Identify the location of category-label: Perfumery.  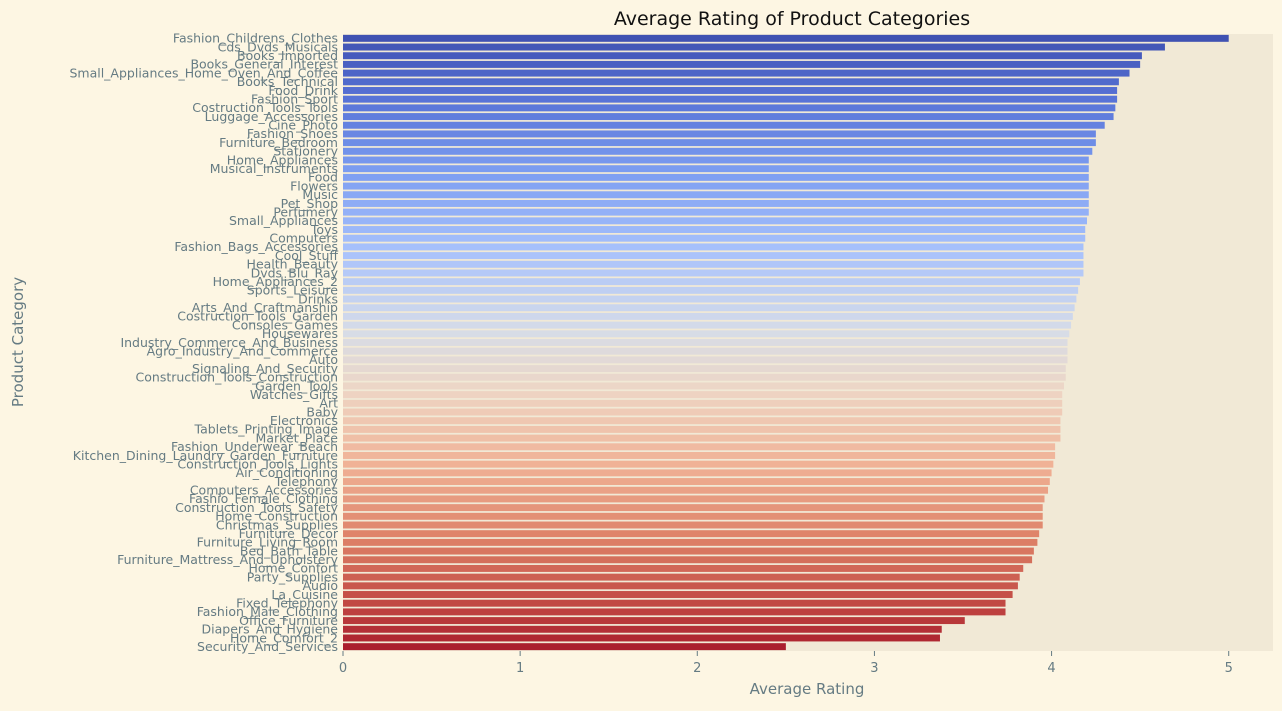
(305, 211).